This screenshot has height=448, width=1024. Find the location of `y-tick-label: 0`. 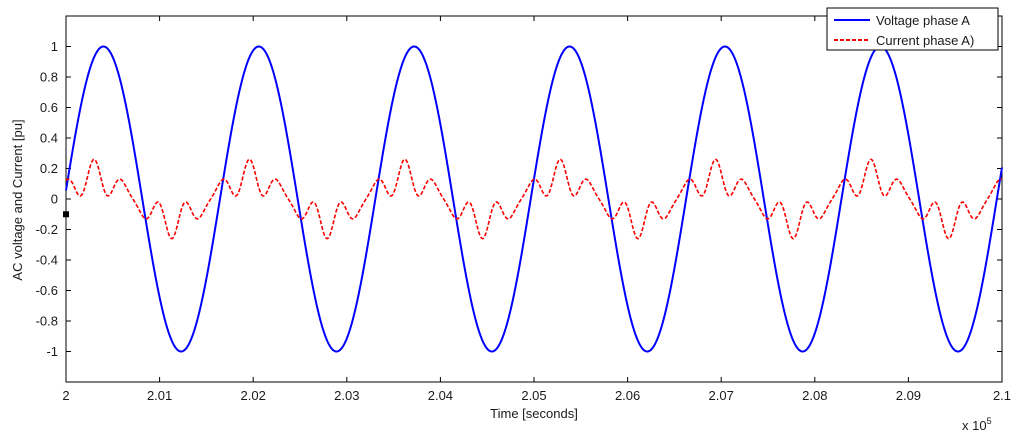

y-tick-label: 0 is located at coordinates (54, 199).